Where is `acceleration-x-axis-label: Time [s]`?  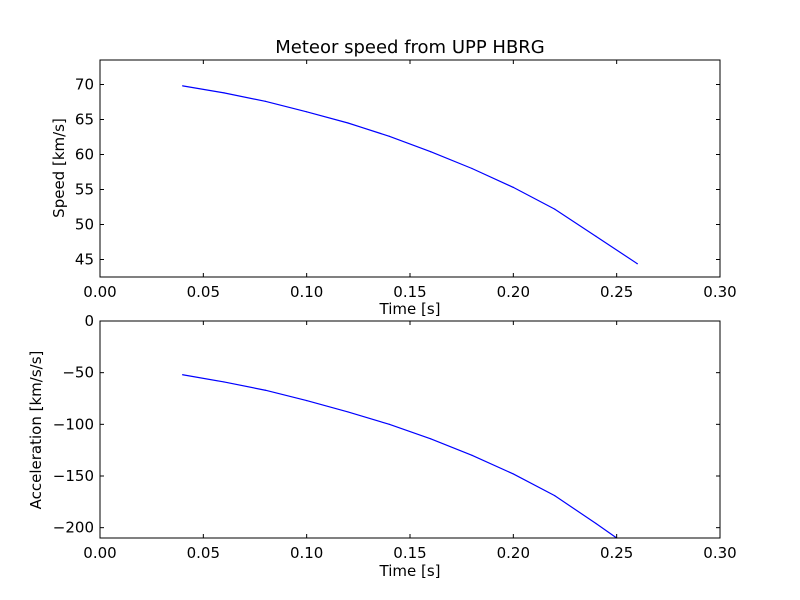
acceleration-x-axis-label: Time [s] is located at coordinates (410, 571).